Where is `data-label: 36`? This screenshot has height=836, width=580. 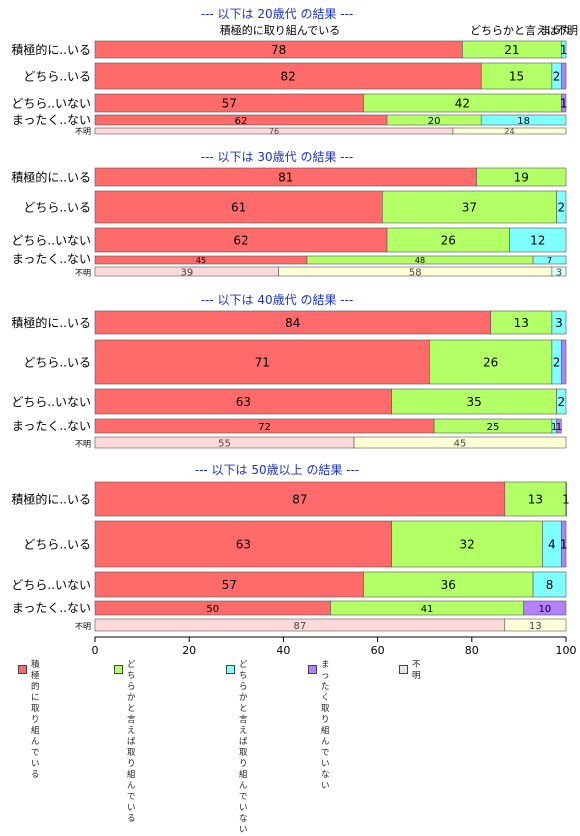
data-label: 36 is located at coordinates (448, 585).